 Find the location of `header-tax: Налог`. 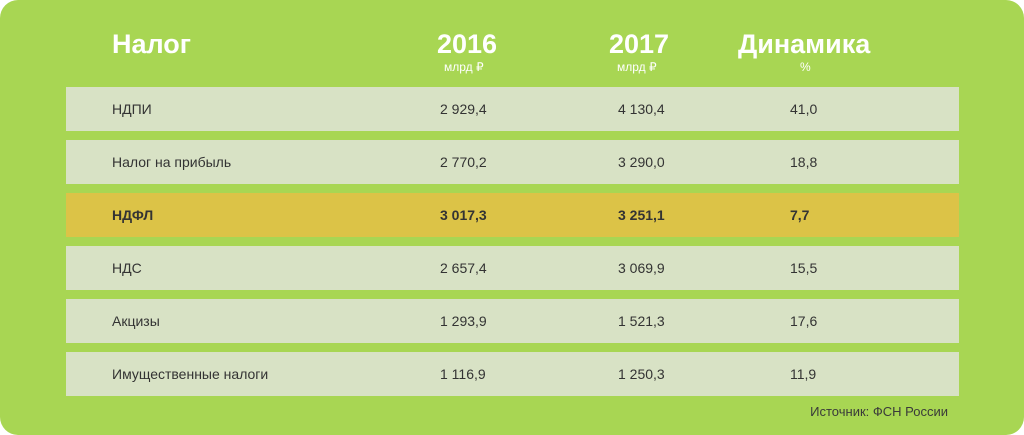

header-tax: Налог is located at coordinates (152, 44).